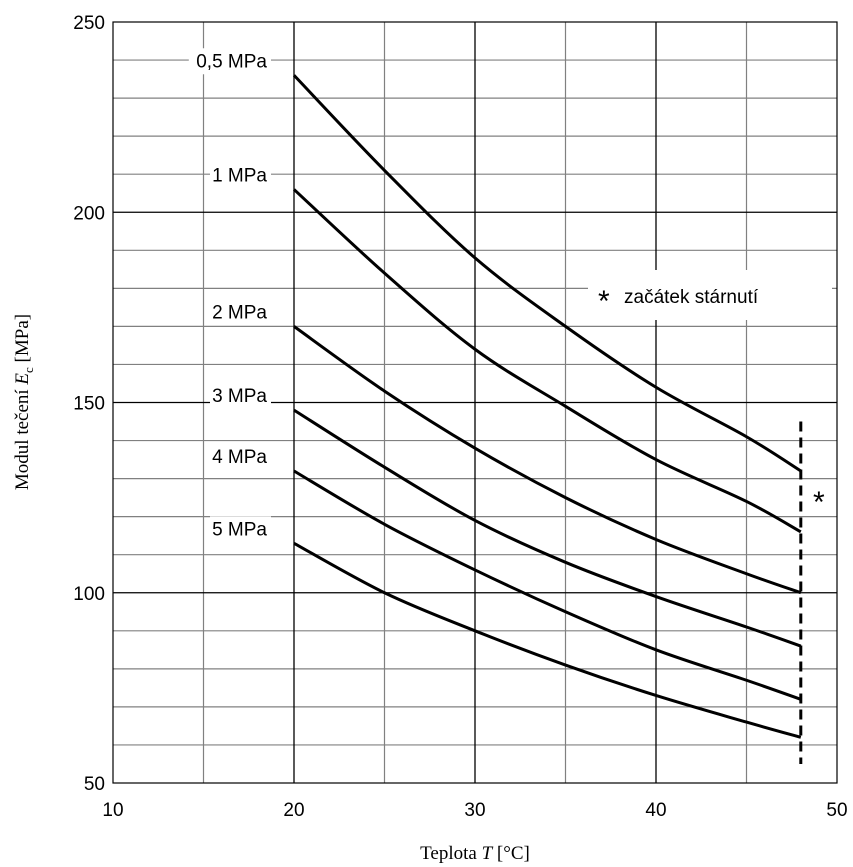 The width and height of the screenshot is (853, 867). I want to click on series-label: 5 MPa, so click(239, 529).